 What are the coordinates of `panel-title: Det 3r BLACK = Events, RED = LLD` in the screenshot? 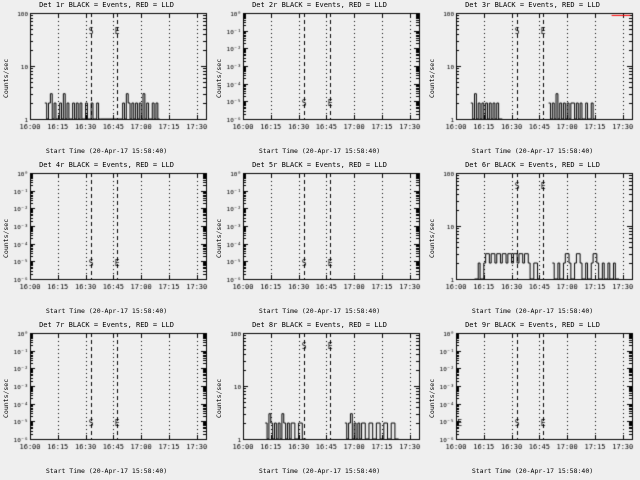 It's located at (532, 5).